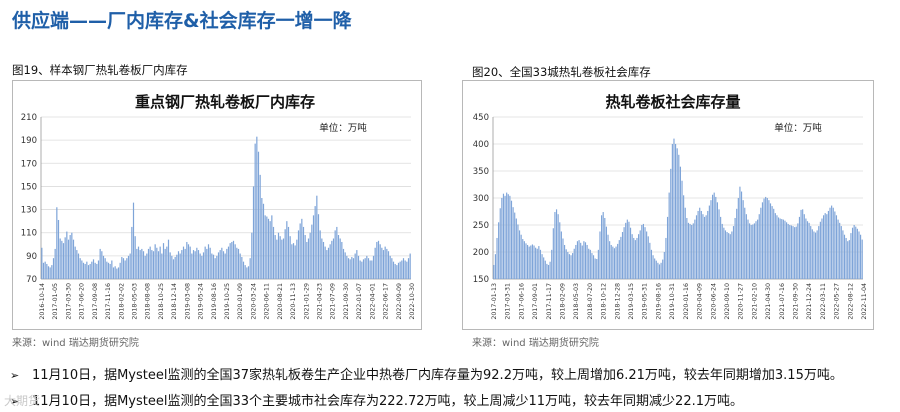 The height and width of the screenshot is (412, 900). What do you see at coordinates (481, 172) in the screenshot?
I see `y-tick-label: 350` at bounding box center [481, 172].